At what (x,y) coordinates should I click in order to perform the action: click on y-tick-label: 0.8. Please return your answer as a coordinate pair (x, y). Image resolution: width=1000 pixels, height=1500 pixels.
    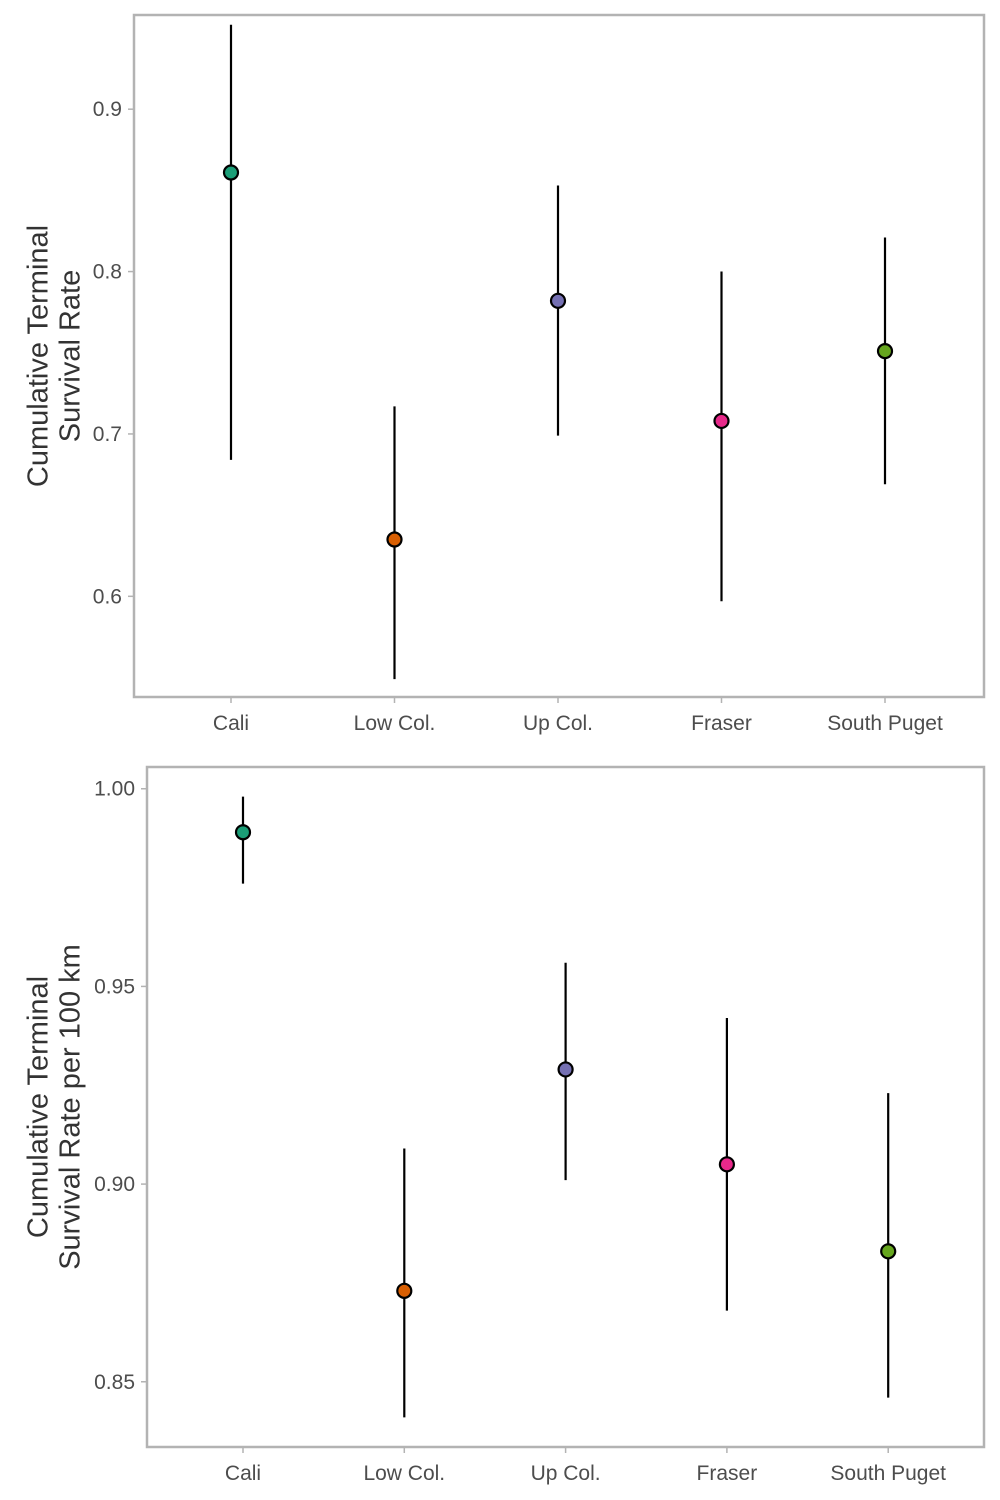
    Looking at the image, I should click on (107, 272).